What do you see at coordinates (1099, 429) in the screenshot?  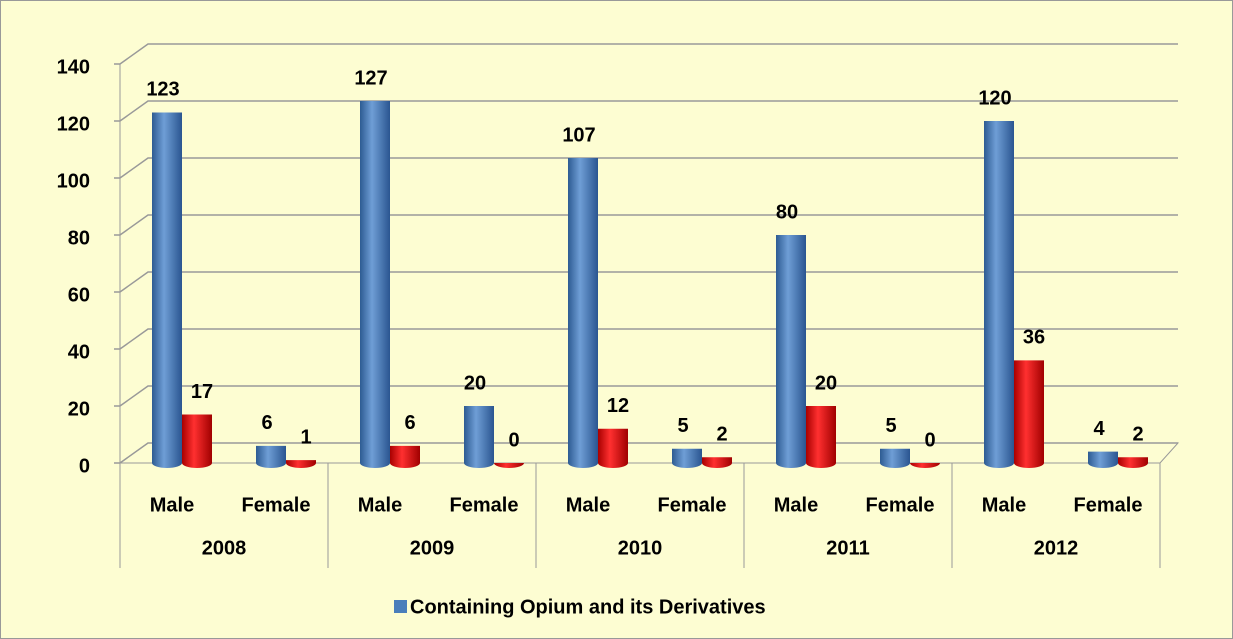 I see `data-label: 4` at bounding box center [1099, 429].